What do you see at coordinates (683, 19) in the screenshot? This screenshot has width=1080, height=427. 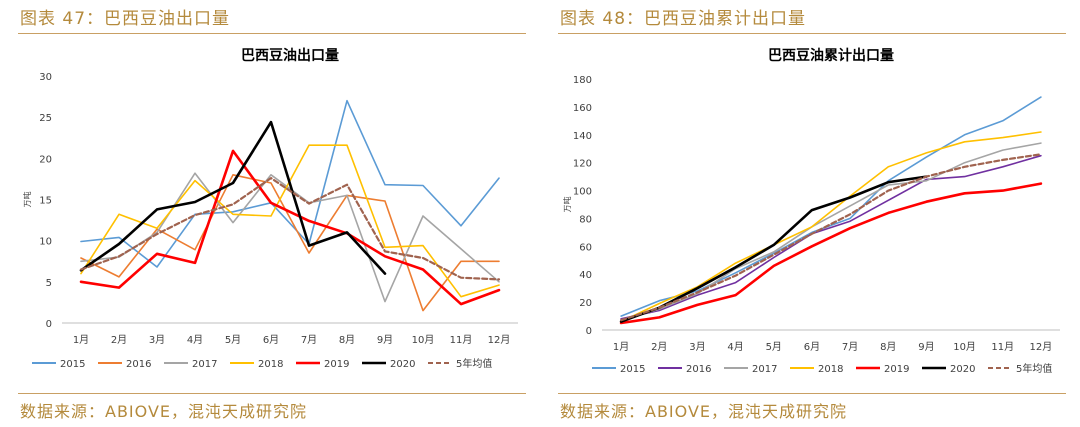 I see `figure-title: 图表 48：巴西豆油累计出口量` at bounding box center [683, 19].